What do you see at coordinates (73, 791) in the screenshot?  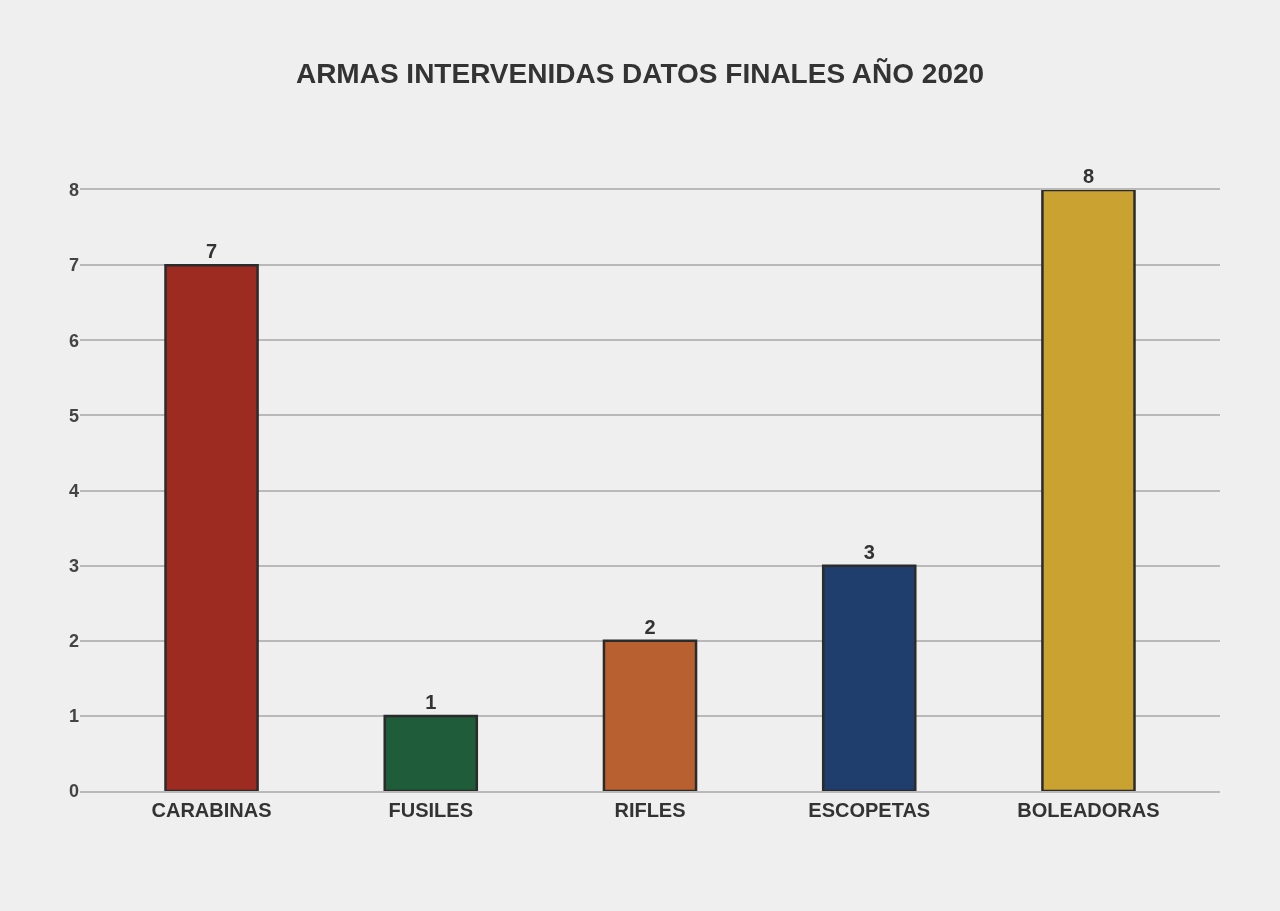 I see `y-tick-label: 0` at bounding box center [73, 791].